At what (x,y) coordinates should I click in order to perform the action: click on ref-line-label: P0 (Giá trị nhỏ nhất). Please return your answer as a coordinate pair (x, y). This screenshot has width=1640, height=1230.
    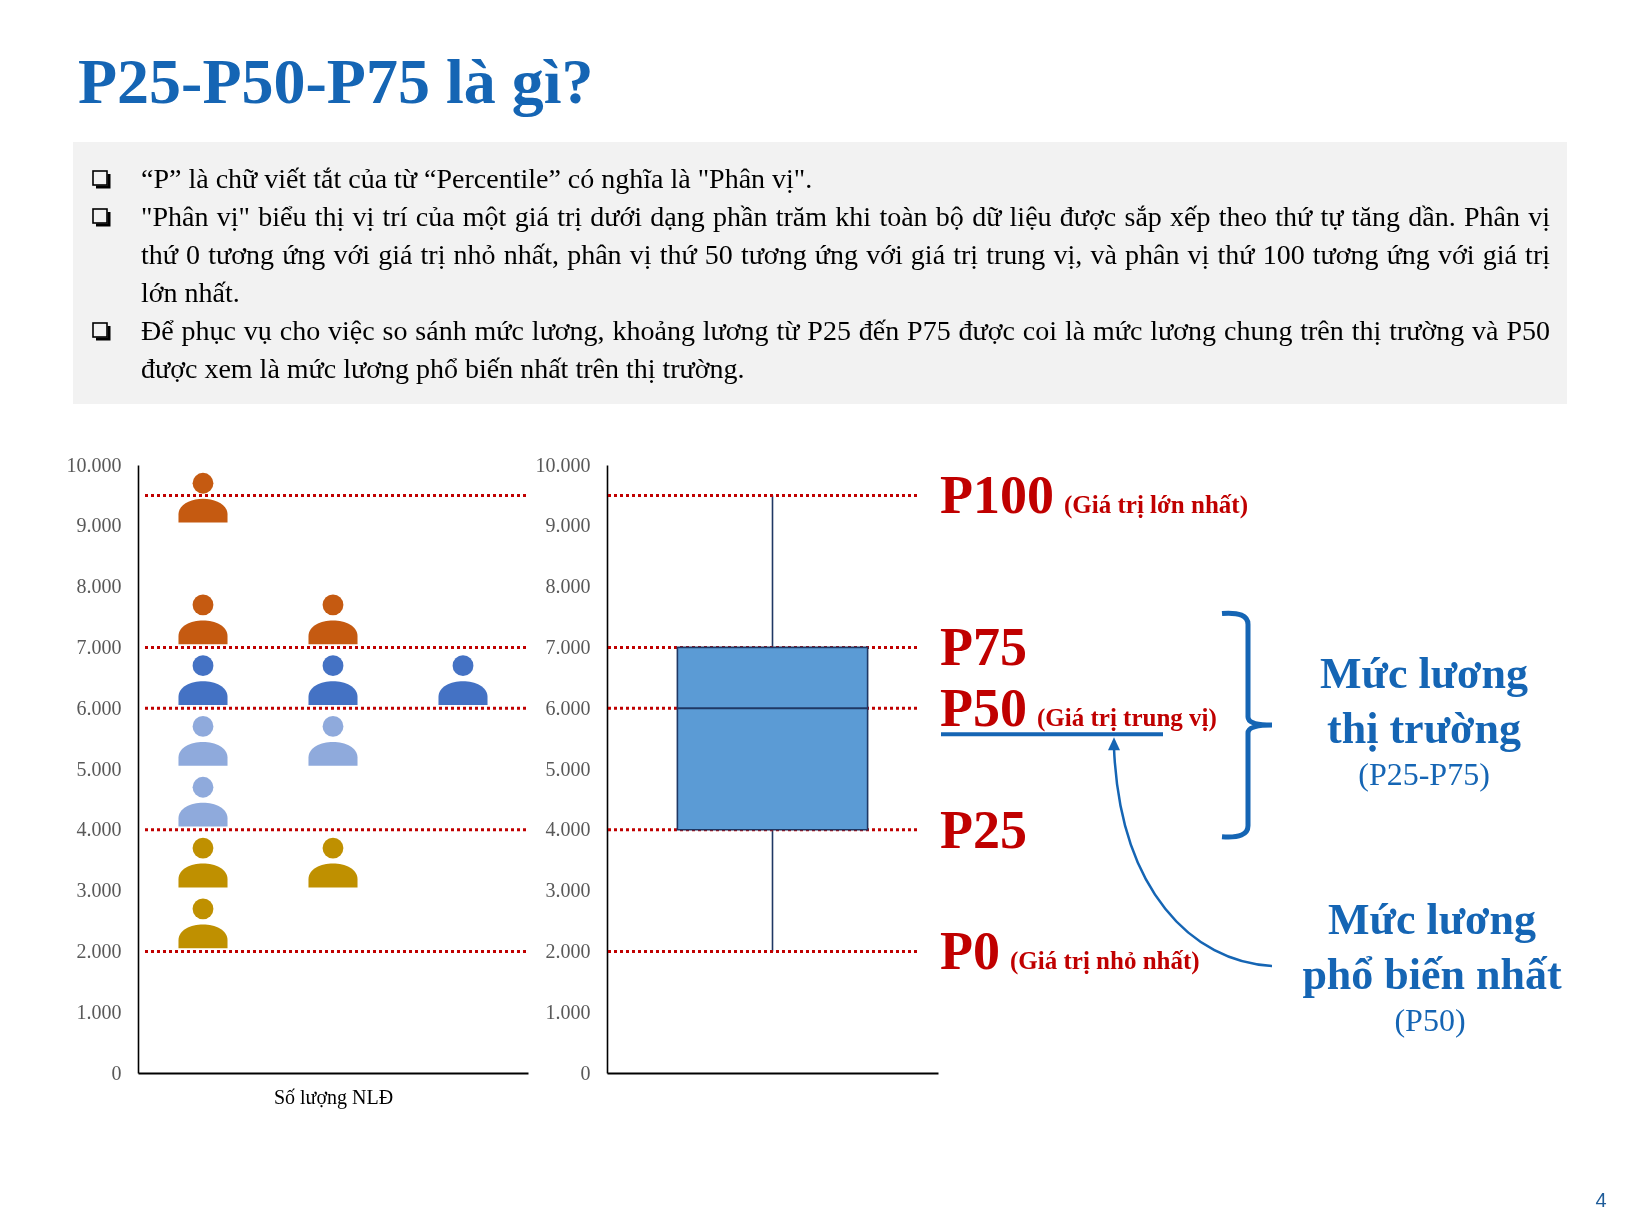
    Looking at the image, I should click on (1070, 951).